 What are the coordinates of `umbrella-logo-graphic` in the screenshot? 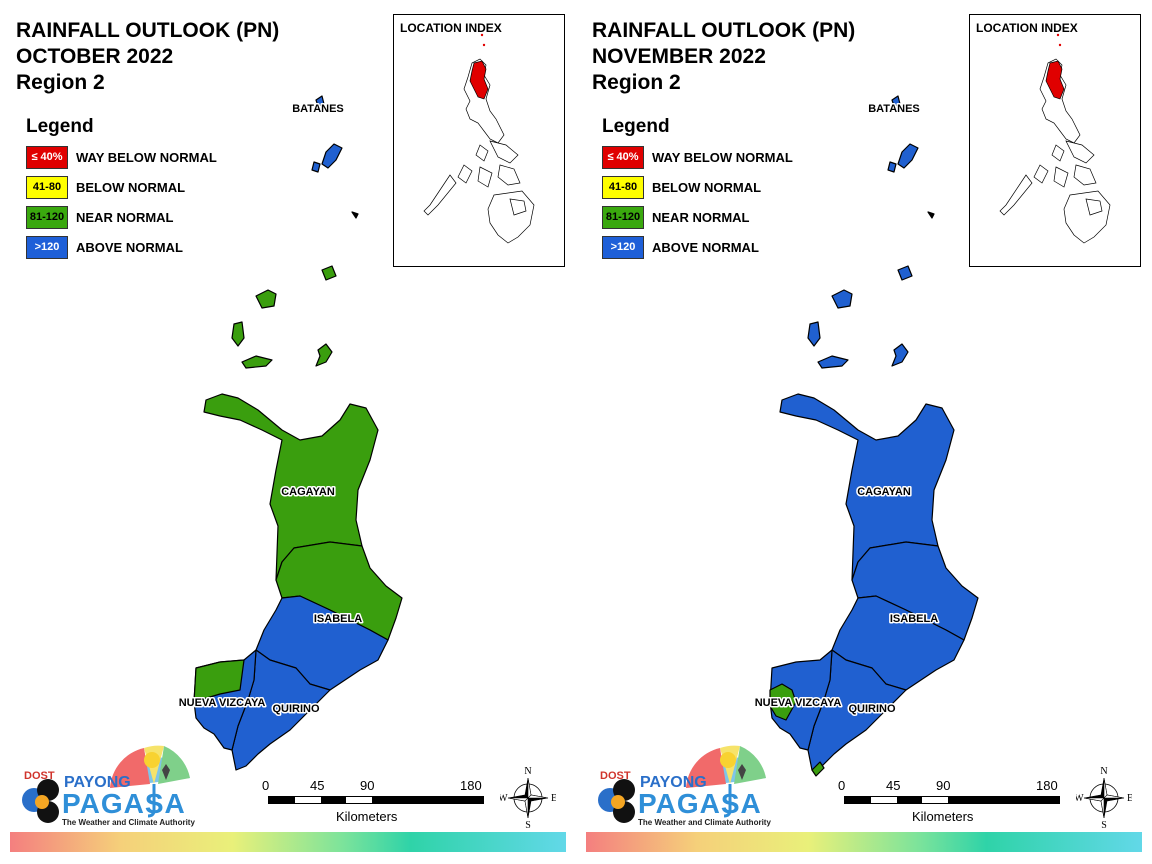 It's located at (682, 784).